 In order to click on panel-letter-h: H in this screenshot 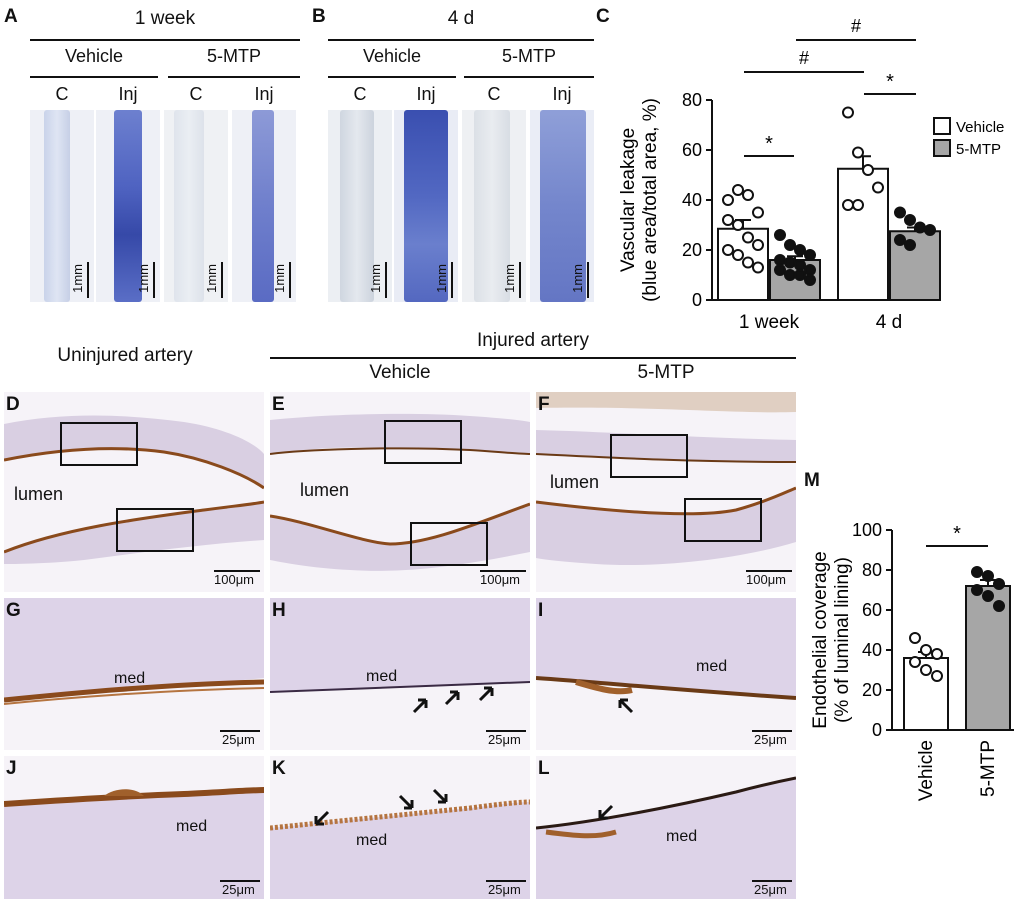, I will do `click(279, 610)`.